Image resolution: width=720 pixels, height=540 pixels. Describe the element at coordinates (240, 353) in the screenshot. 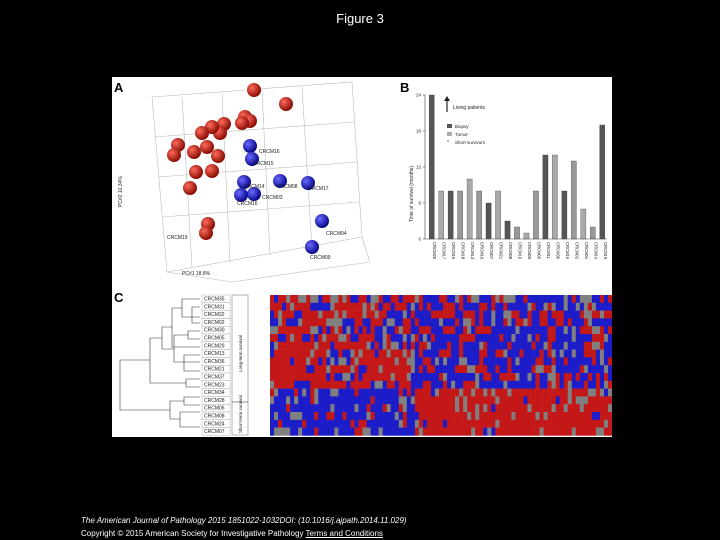

I see `group-long-label: Long-term survival` at that location.